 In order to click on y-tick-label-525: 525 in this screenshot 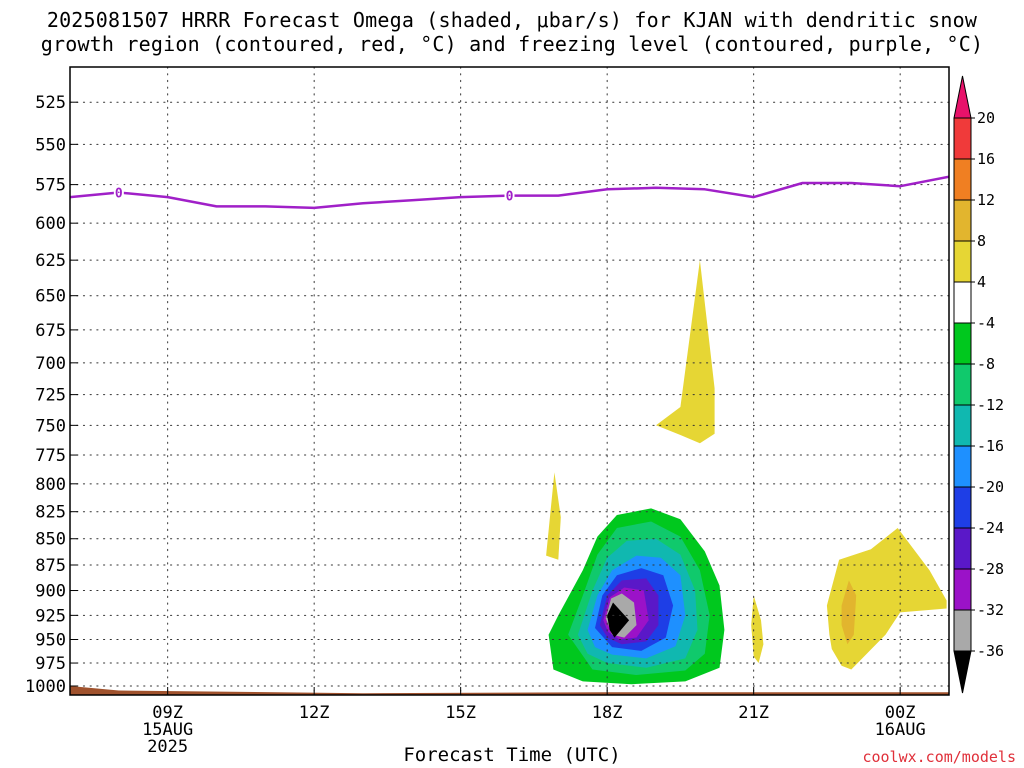, I will do `click(50, 103)`.